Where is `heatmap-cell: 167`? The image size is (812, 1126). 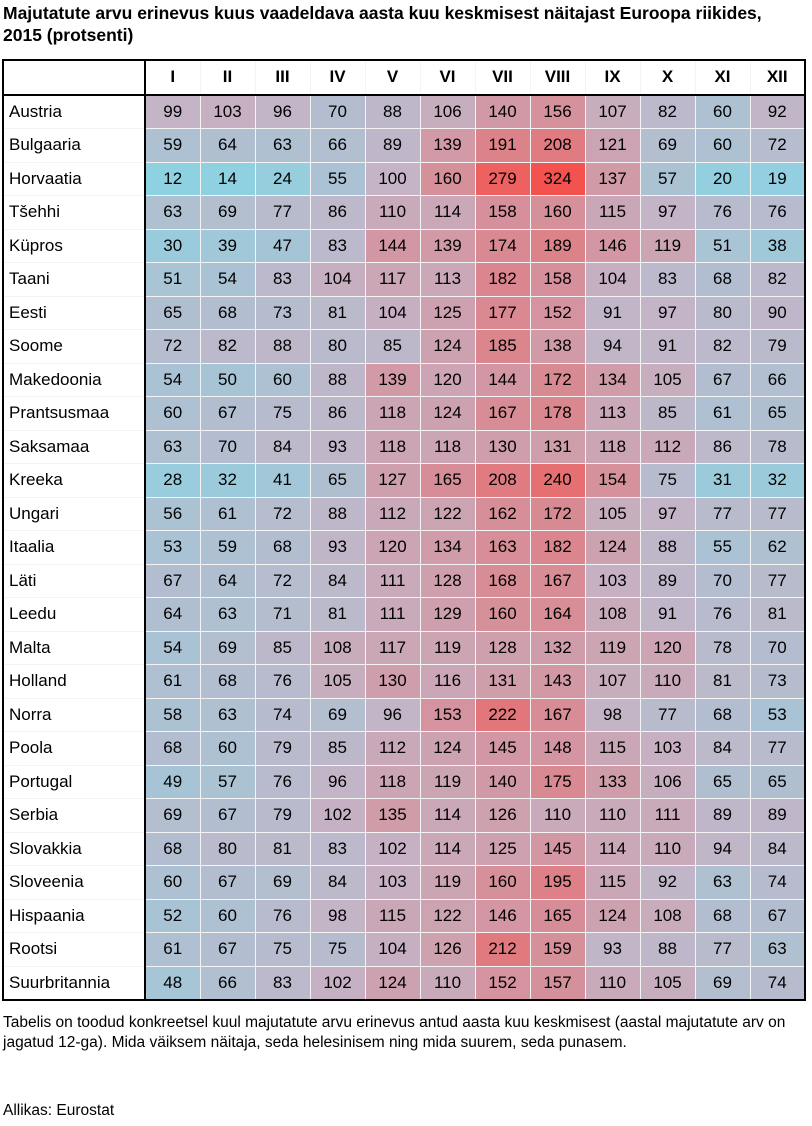 heatmap-cell: 167 is located at coordinates (502, 413).